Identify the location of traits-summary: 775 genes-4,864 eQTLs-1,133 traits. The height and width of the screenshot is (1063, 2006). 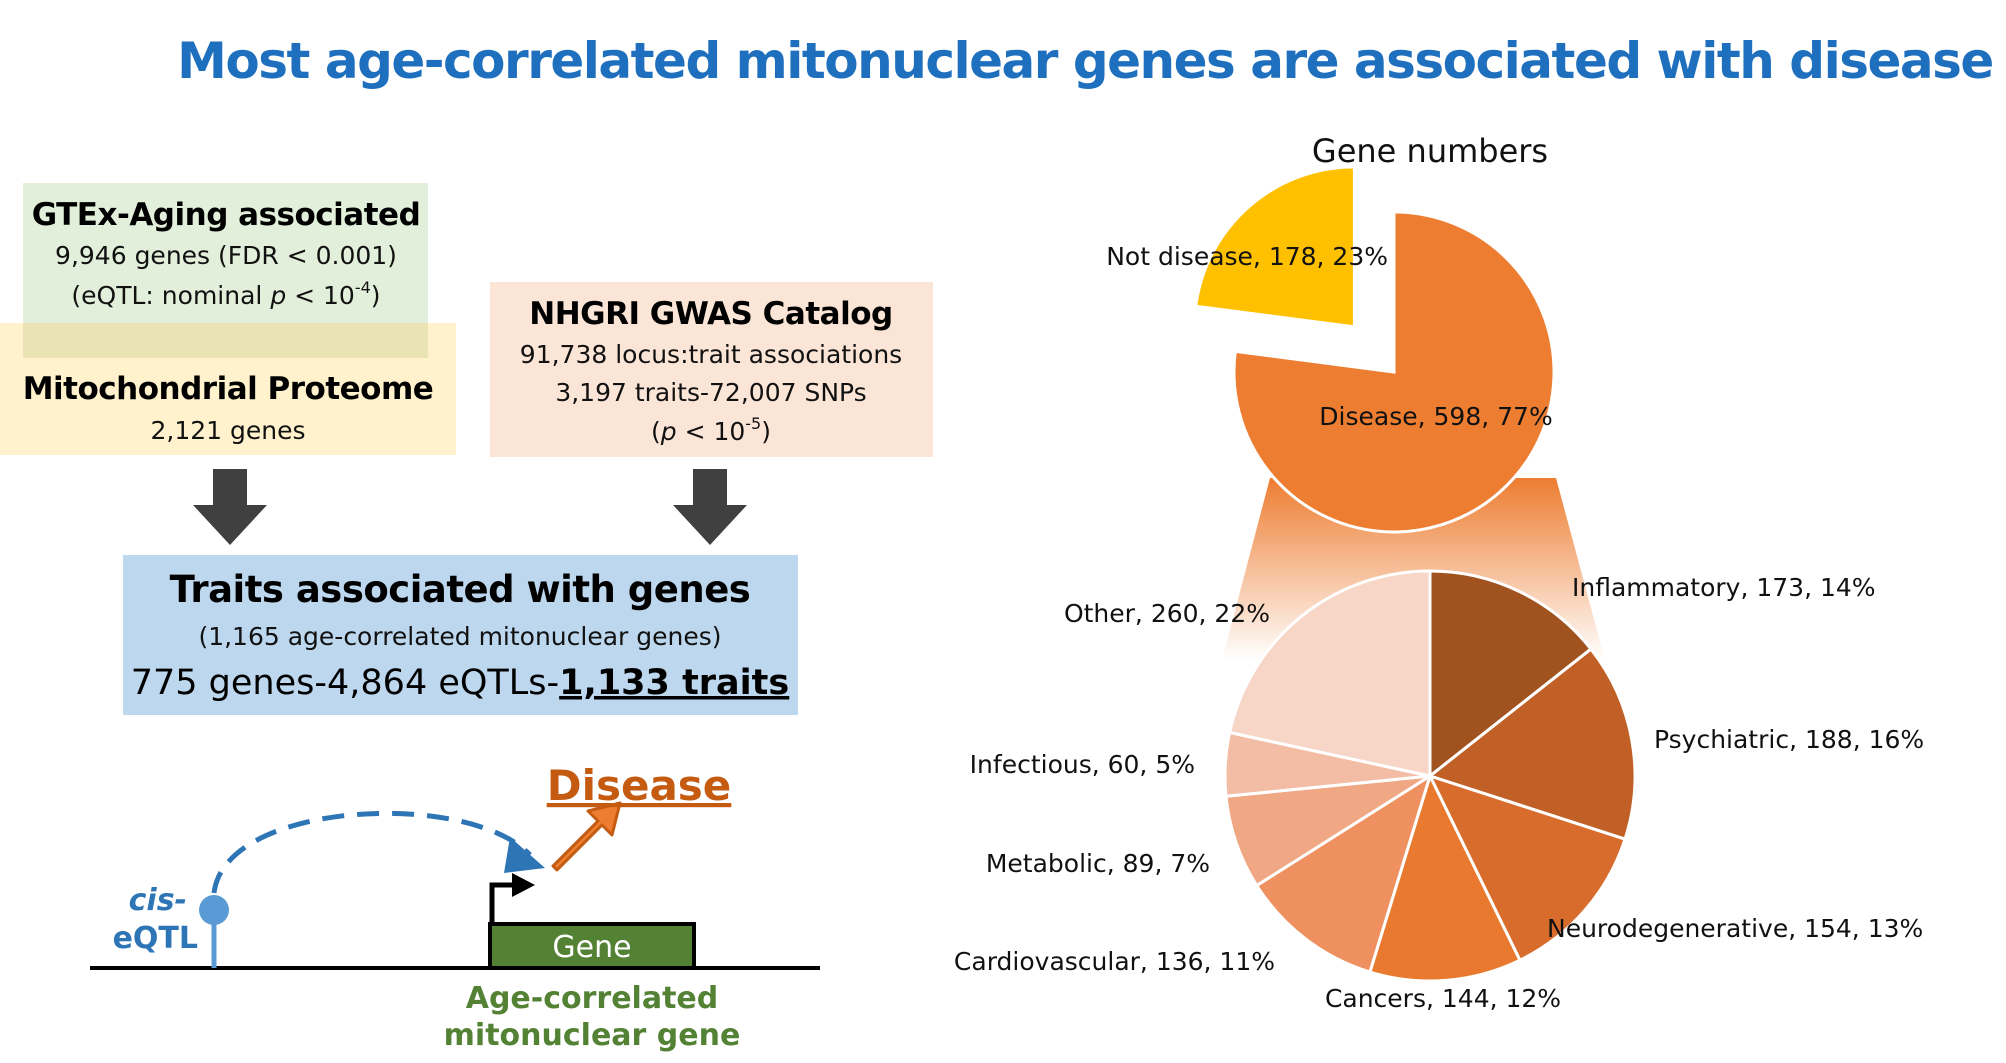
(460, 683).